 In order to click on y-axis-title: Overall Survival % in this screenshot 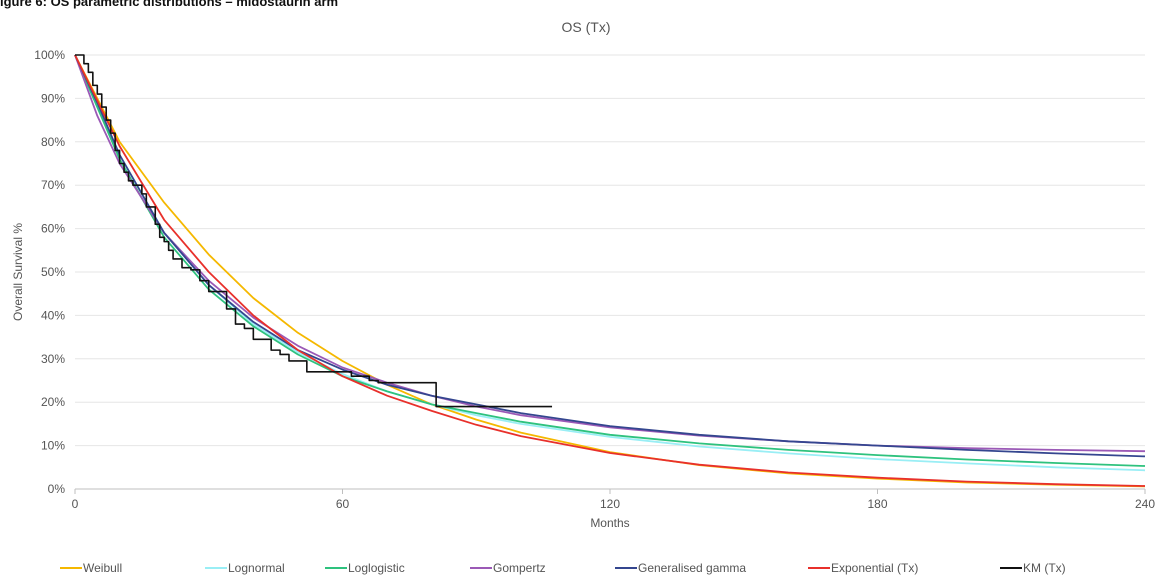, I will do `click(18, 272)`.